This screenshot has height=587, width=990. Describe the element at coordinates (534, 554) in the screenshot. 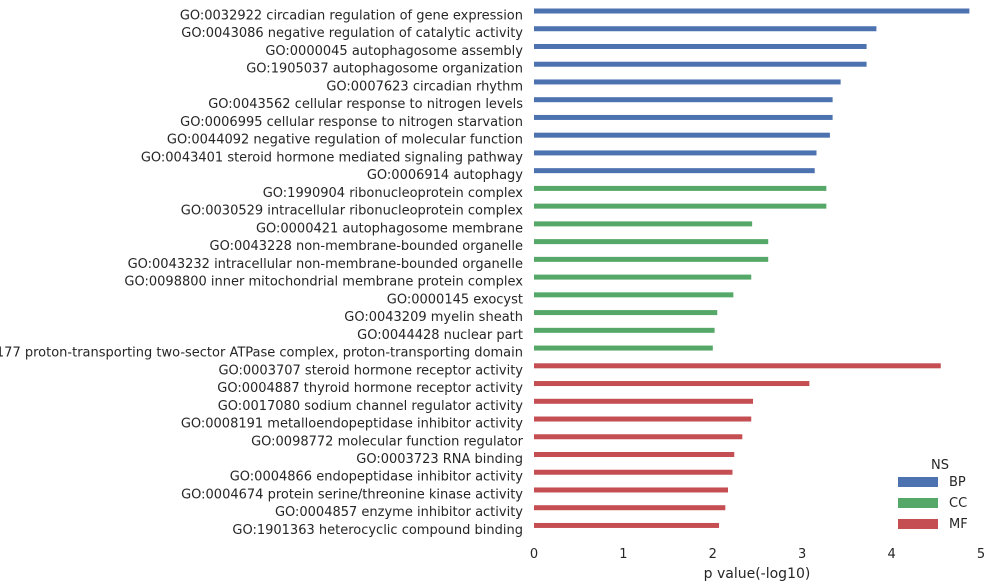

I see `x-tick-label: 0` at that location.